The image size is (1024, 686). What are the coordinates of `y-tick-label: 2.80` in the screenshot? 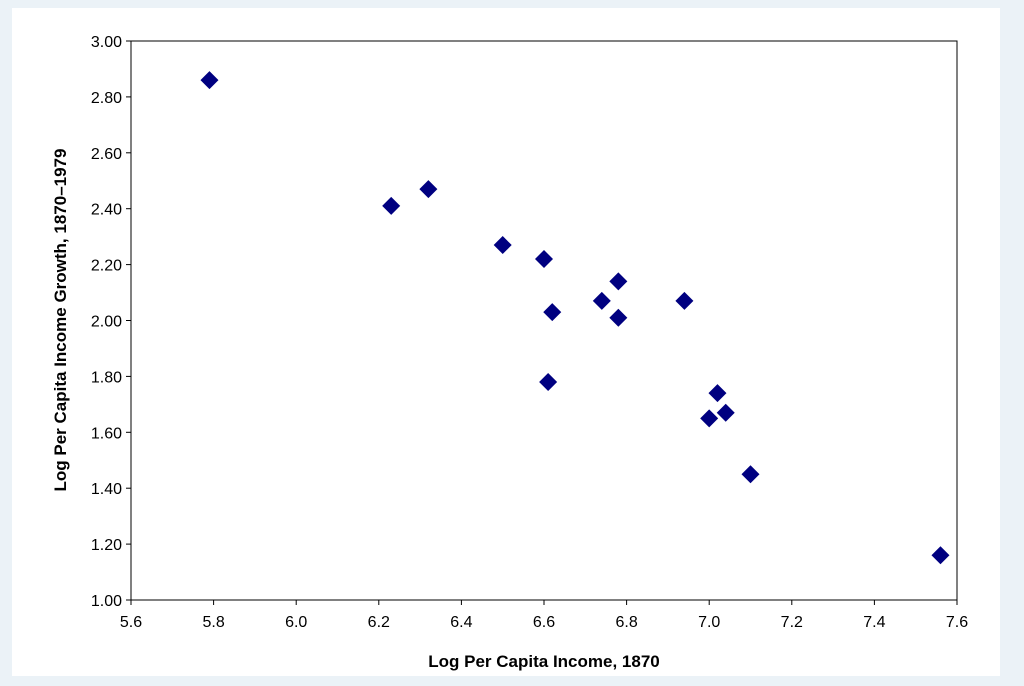 It's located at (106, 98).